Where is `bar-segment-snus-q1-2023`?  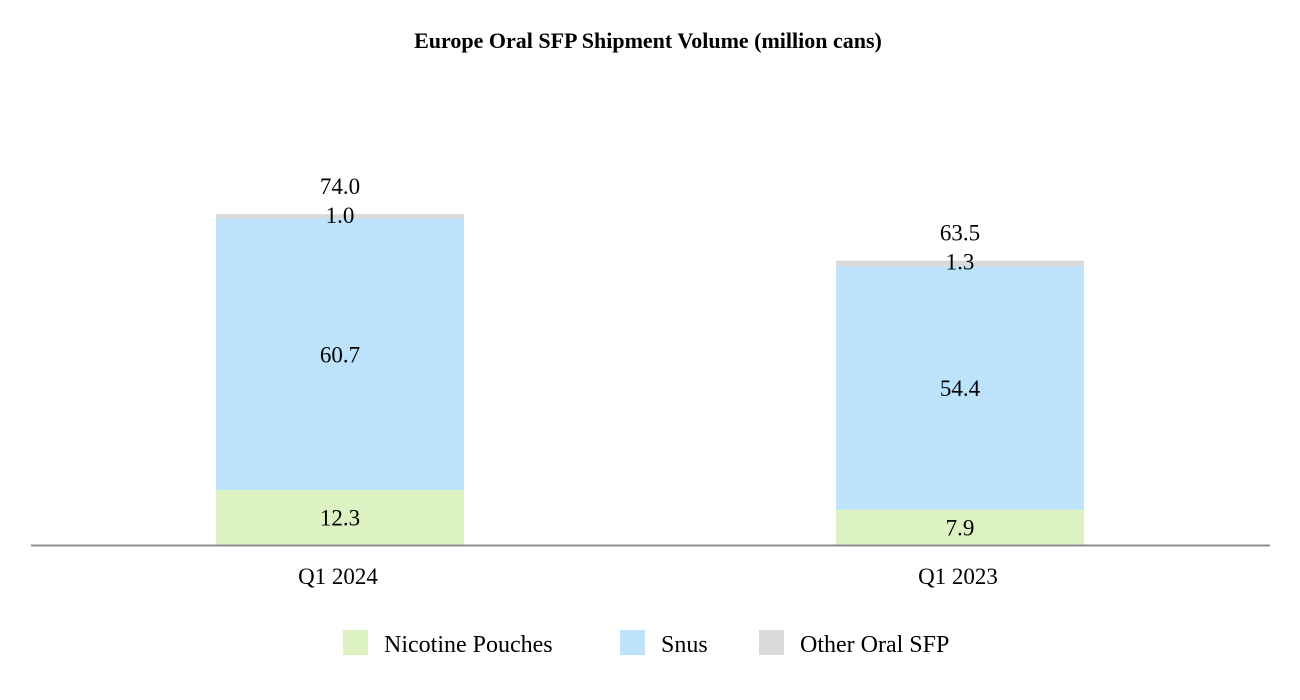 bar-segment-snus-q1-2023 is located at coordinates (960, 388).